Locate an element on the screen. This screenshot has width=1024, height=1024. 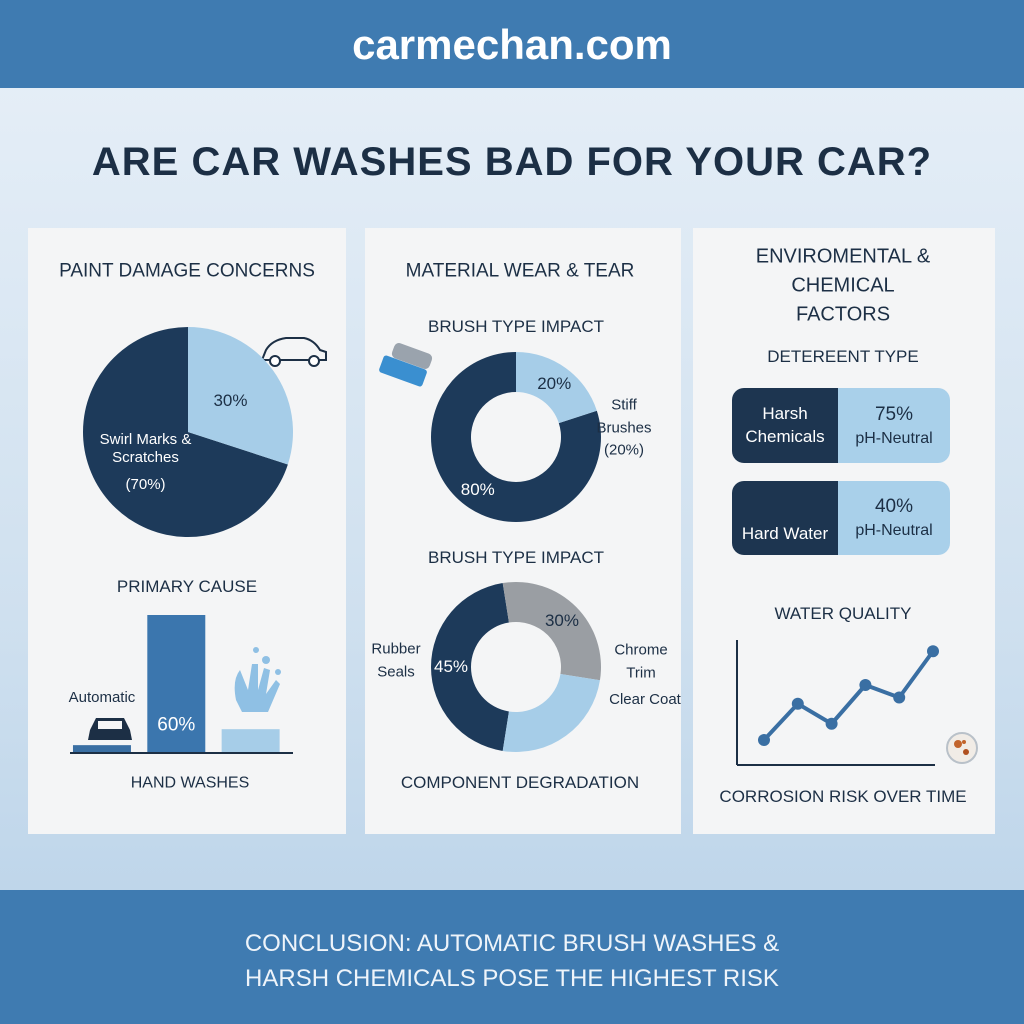
x-axis-label: CORROSION RISK OVER TIME is located at coordinates (843, 796).